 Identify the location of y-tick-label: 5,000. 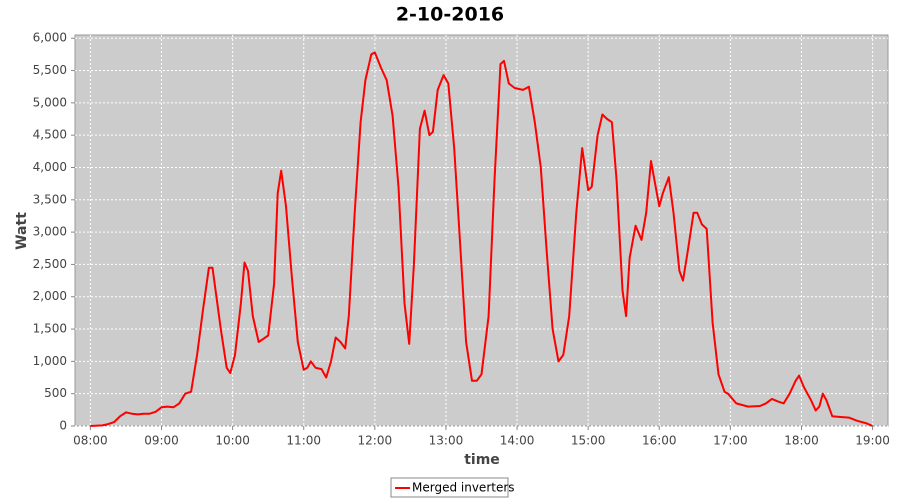
(50, 102).